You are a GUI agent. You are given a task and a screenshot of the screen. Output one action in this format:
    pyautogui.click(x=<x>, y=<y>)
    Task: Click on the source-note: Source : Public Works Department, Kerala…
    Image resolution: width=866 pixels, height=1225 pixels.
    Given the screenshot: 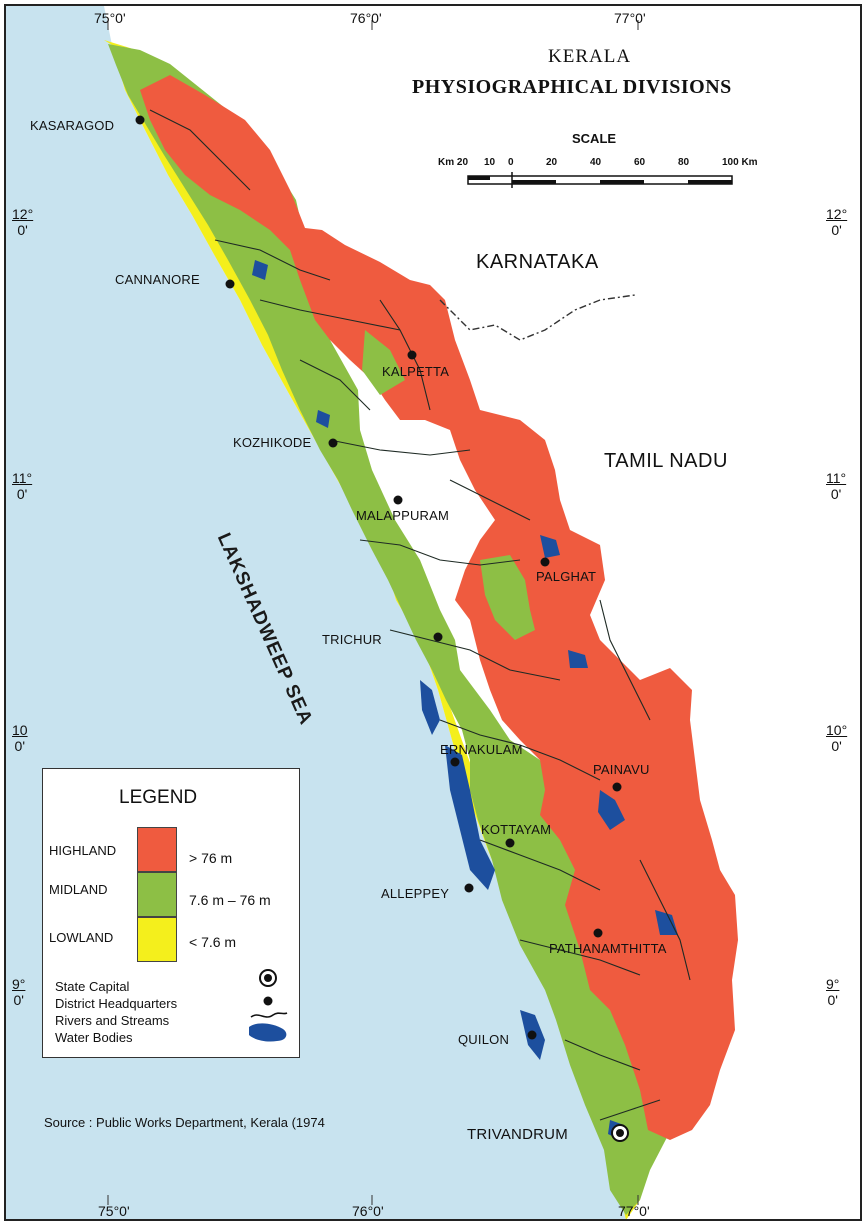 What is the action you would take?
    pyautogui.click(x=184, y=1122)
    